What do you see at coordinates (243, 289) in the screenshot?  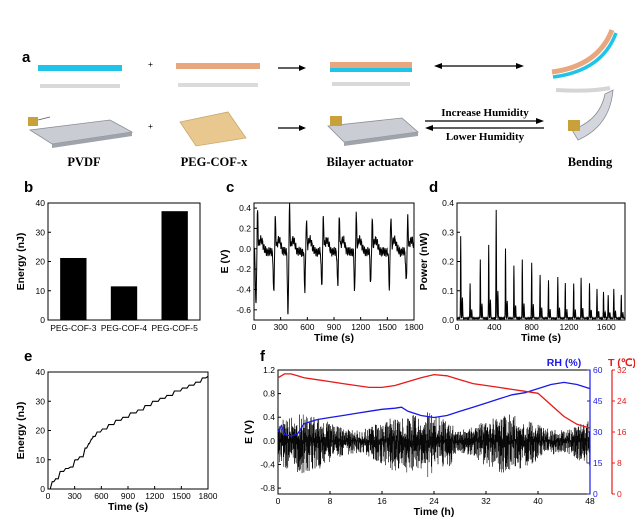 I see `c-ytick-label: -0.4` at bounding box center [243, 289].